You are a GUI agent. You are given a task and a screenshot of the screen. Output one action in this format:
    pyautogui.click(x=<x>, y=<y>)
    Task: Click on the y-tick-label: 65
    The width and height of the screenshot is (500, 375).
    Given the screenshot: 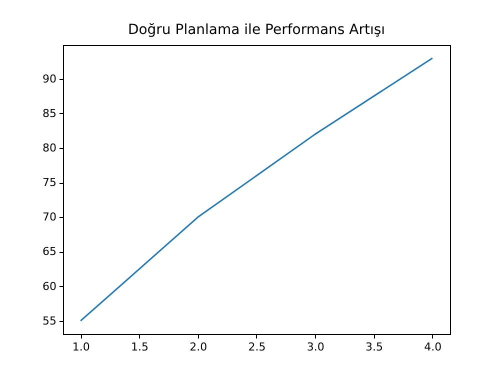 What is the action you would take?
    pyautogui.click(x=49, y=251)
    